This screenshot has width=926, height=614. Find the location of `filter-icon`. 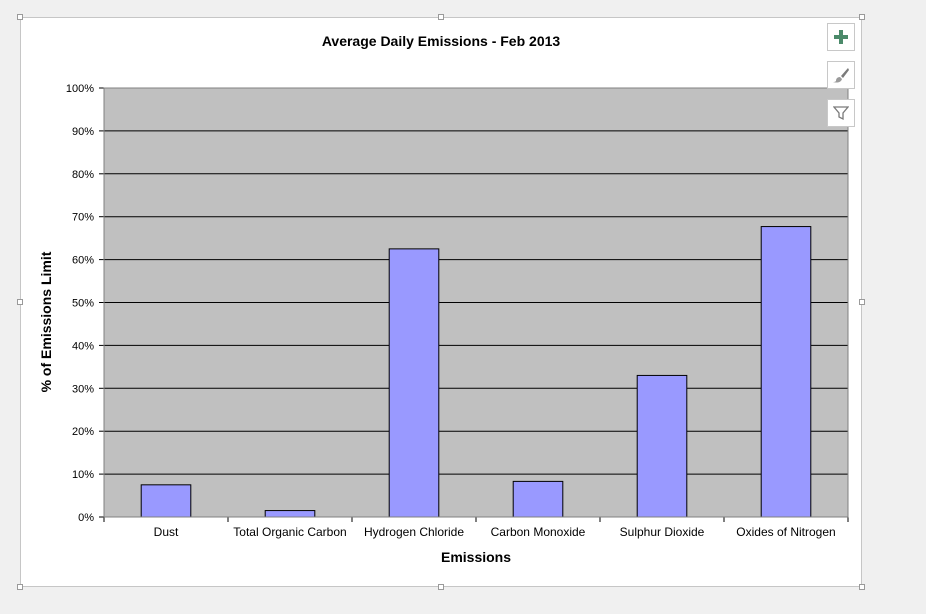

filter-icon is located at coordinates (841, 113).